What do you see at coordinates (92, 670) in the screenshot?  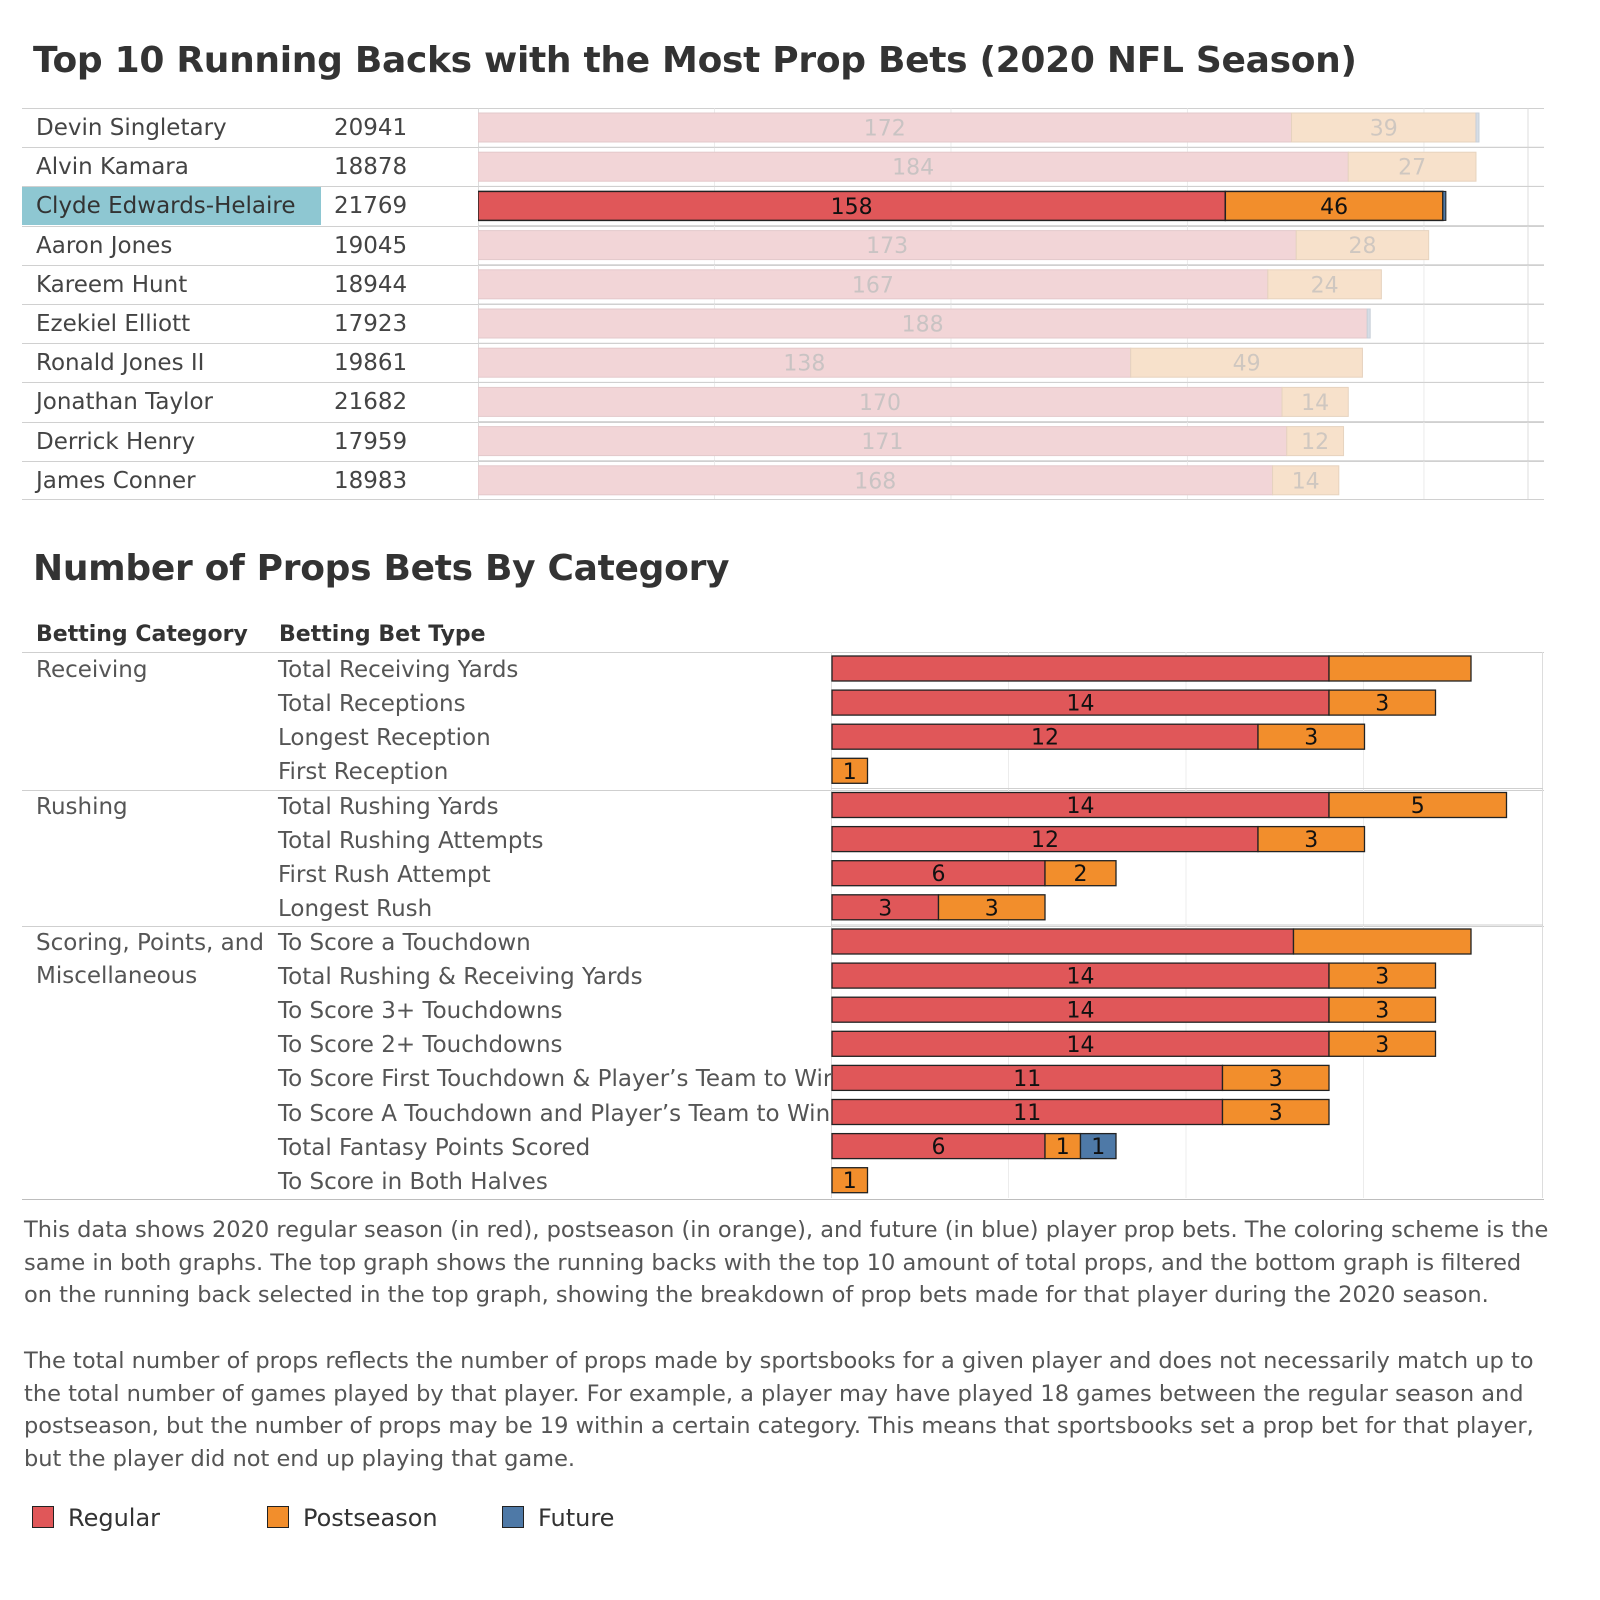 I see `betting-category-label: Receiving` at bounding box center [92, 670].